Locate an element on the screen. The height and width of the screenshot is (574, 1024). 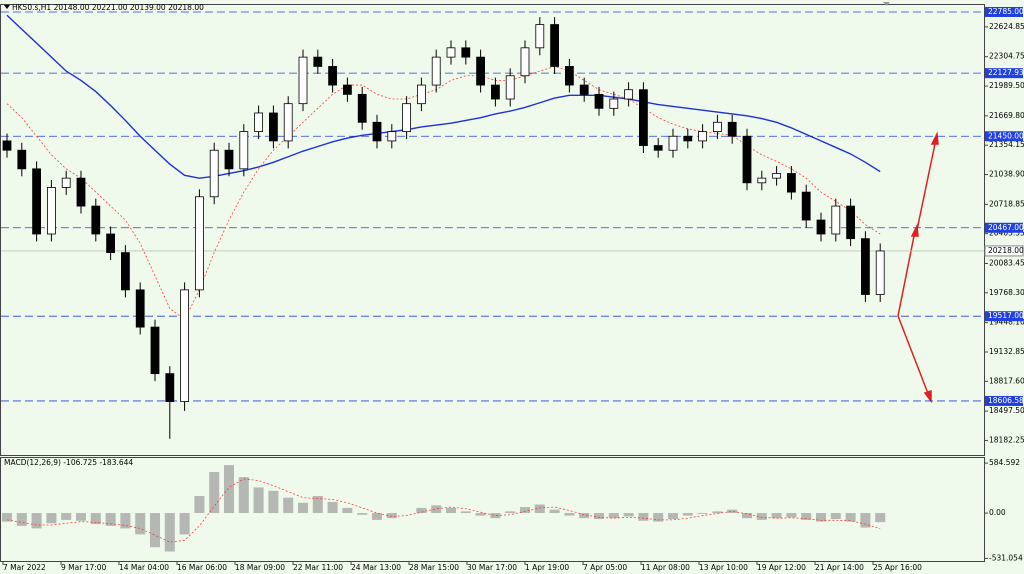
y-tick-label: 18817.60 is located at coordinates (1006, 380).